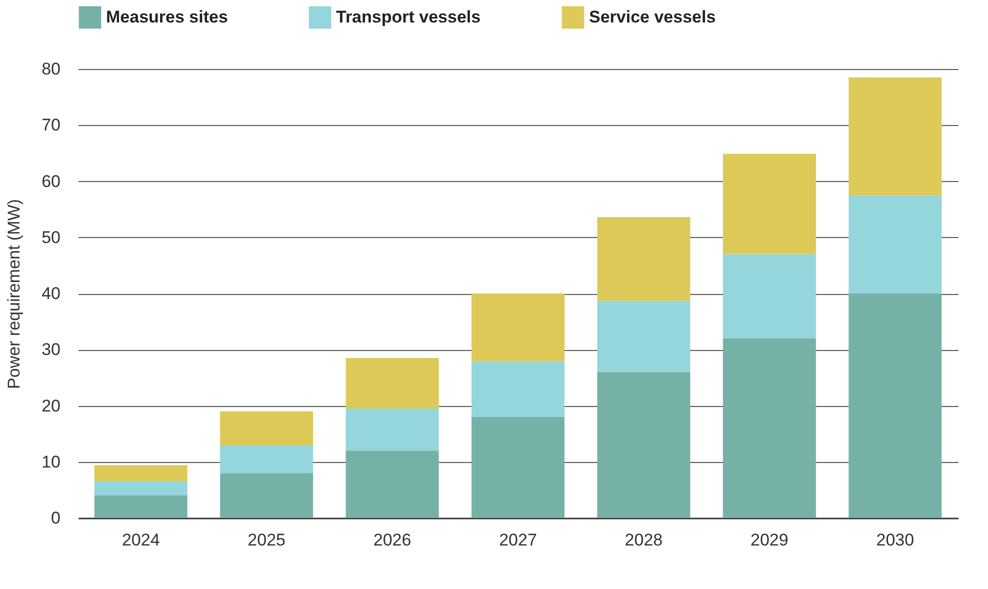  Describe the element at coordinates (51, 406) in the screenshot. I see `y-tick-label: 20` at that location.